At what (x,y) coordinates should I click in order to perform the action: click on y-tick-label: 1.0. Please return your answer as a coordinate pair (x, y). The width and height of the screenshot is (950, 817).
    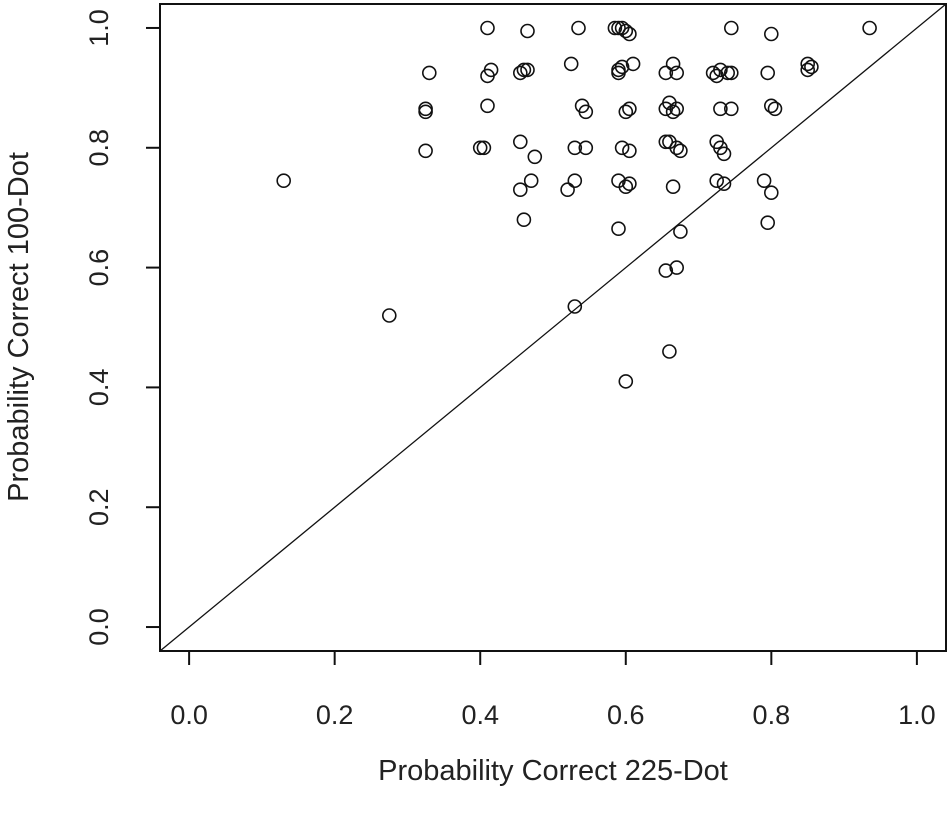
    Looking at the image, I should click on (99, 28).